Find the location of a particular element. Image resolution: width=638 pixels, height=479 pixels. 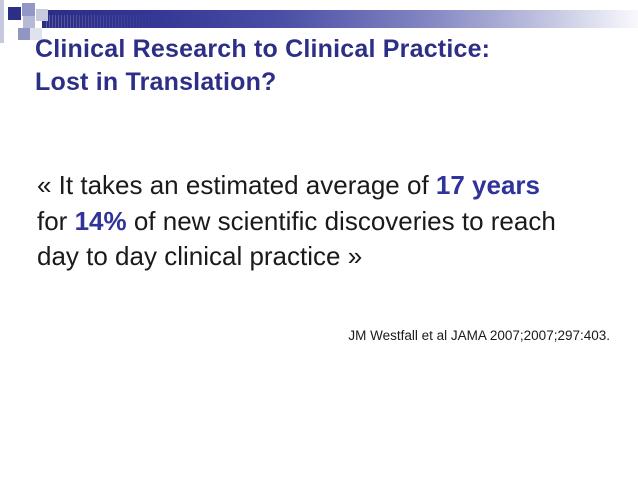

quote-highlight-14-percent: 14% is located at coordinates (100, 220).